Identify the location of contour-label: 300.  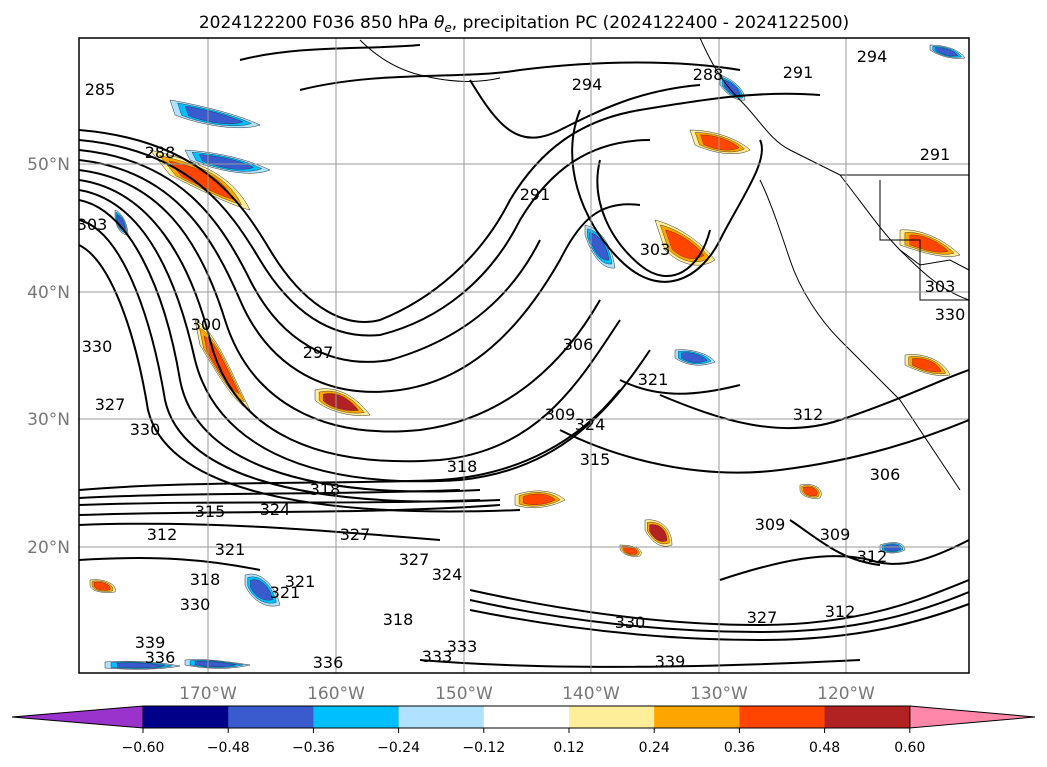
(206, 324).